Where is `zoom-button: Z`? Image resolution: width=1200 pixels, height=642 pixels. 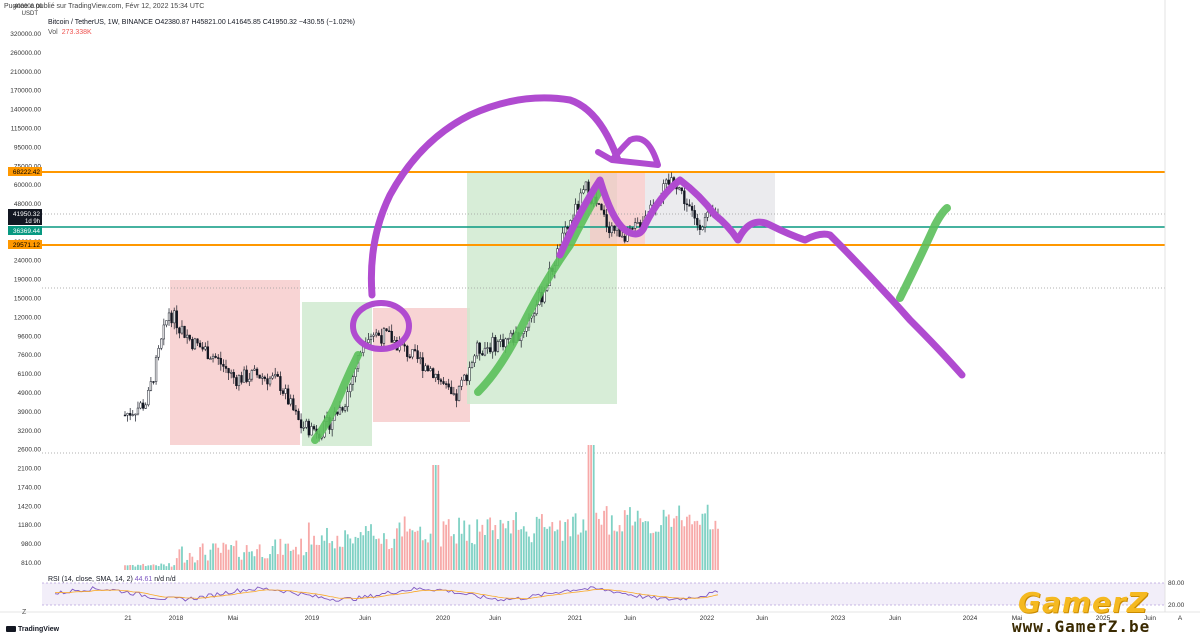 zoom-button: Z is located at coordinates (24, 612).